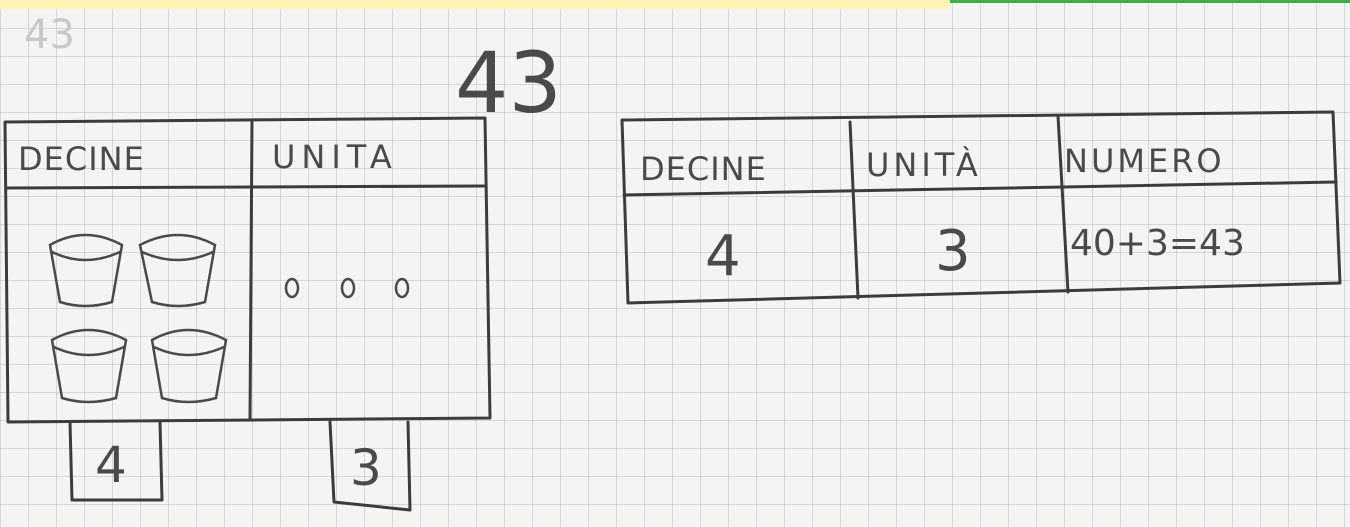  I want to click on green-bar, so click(1150, 1).